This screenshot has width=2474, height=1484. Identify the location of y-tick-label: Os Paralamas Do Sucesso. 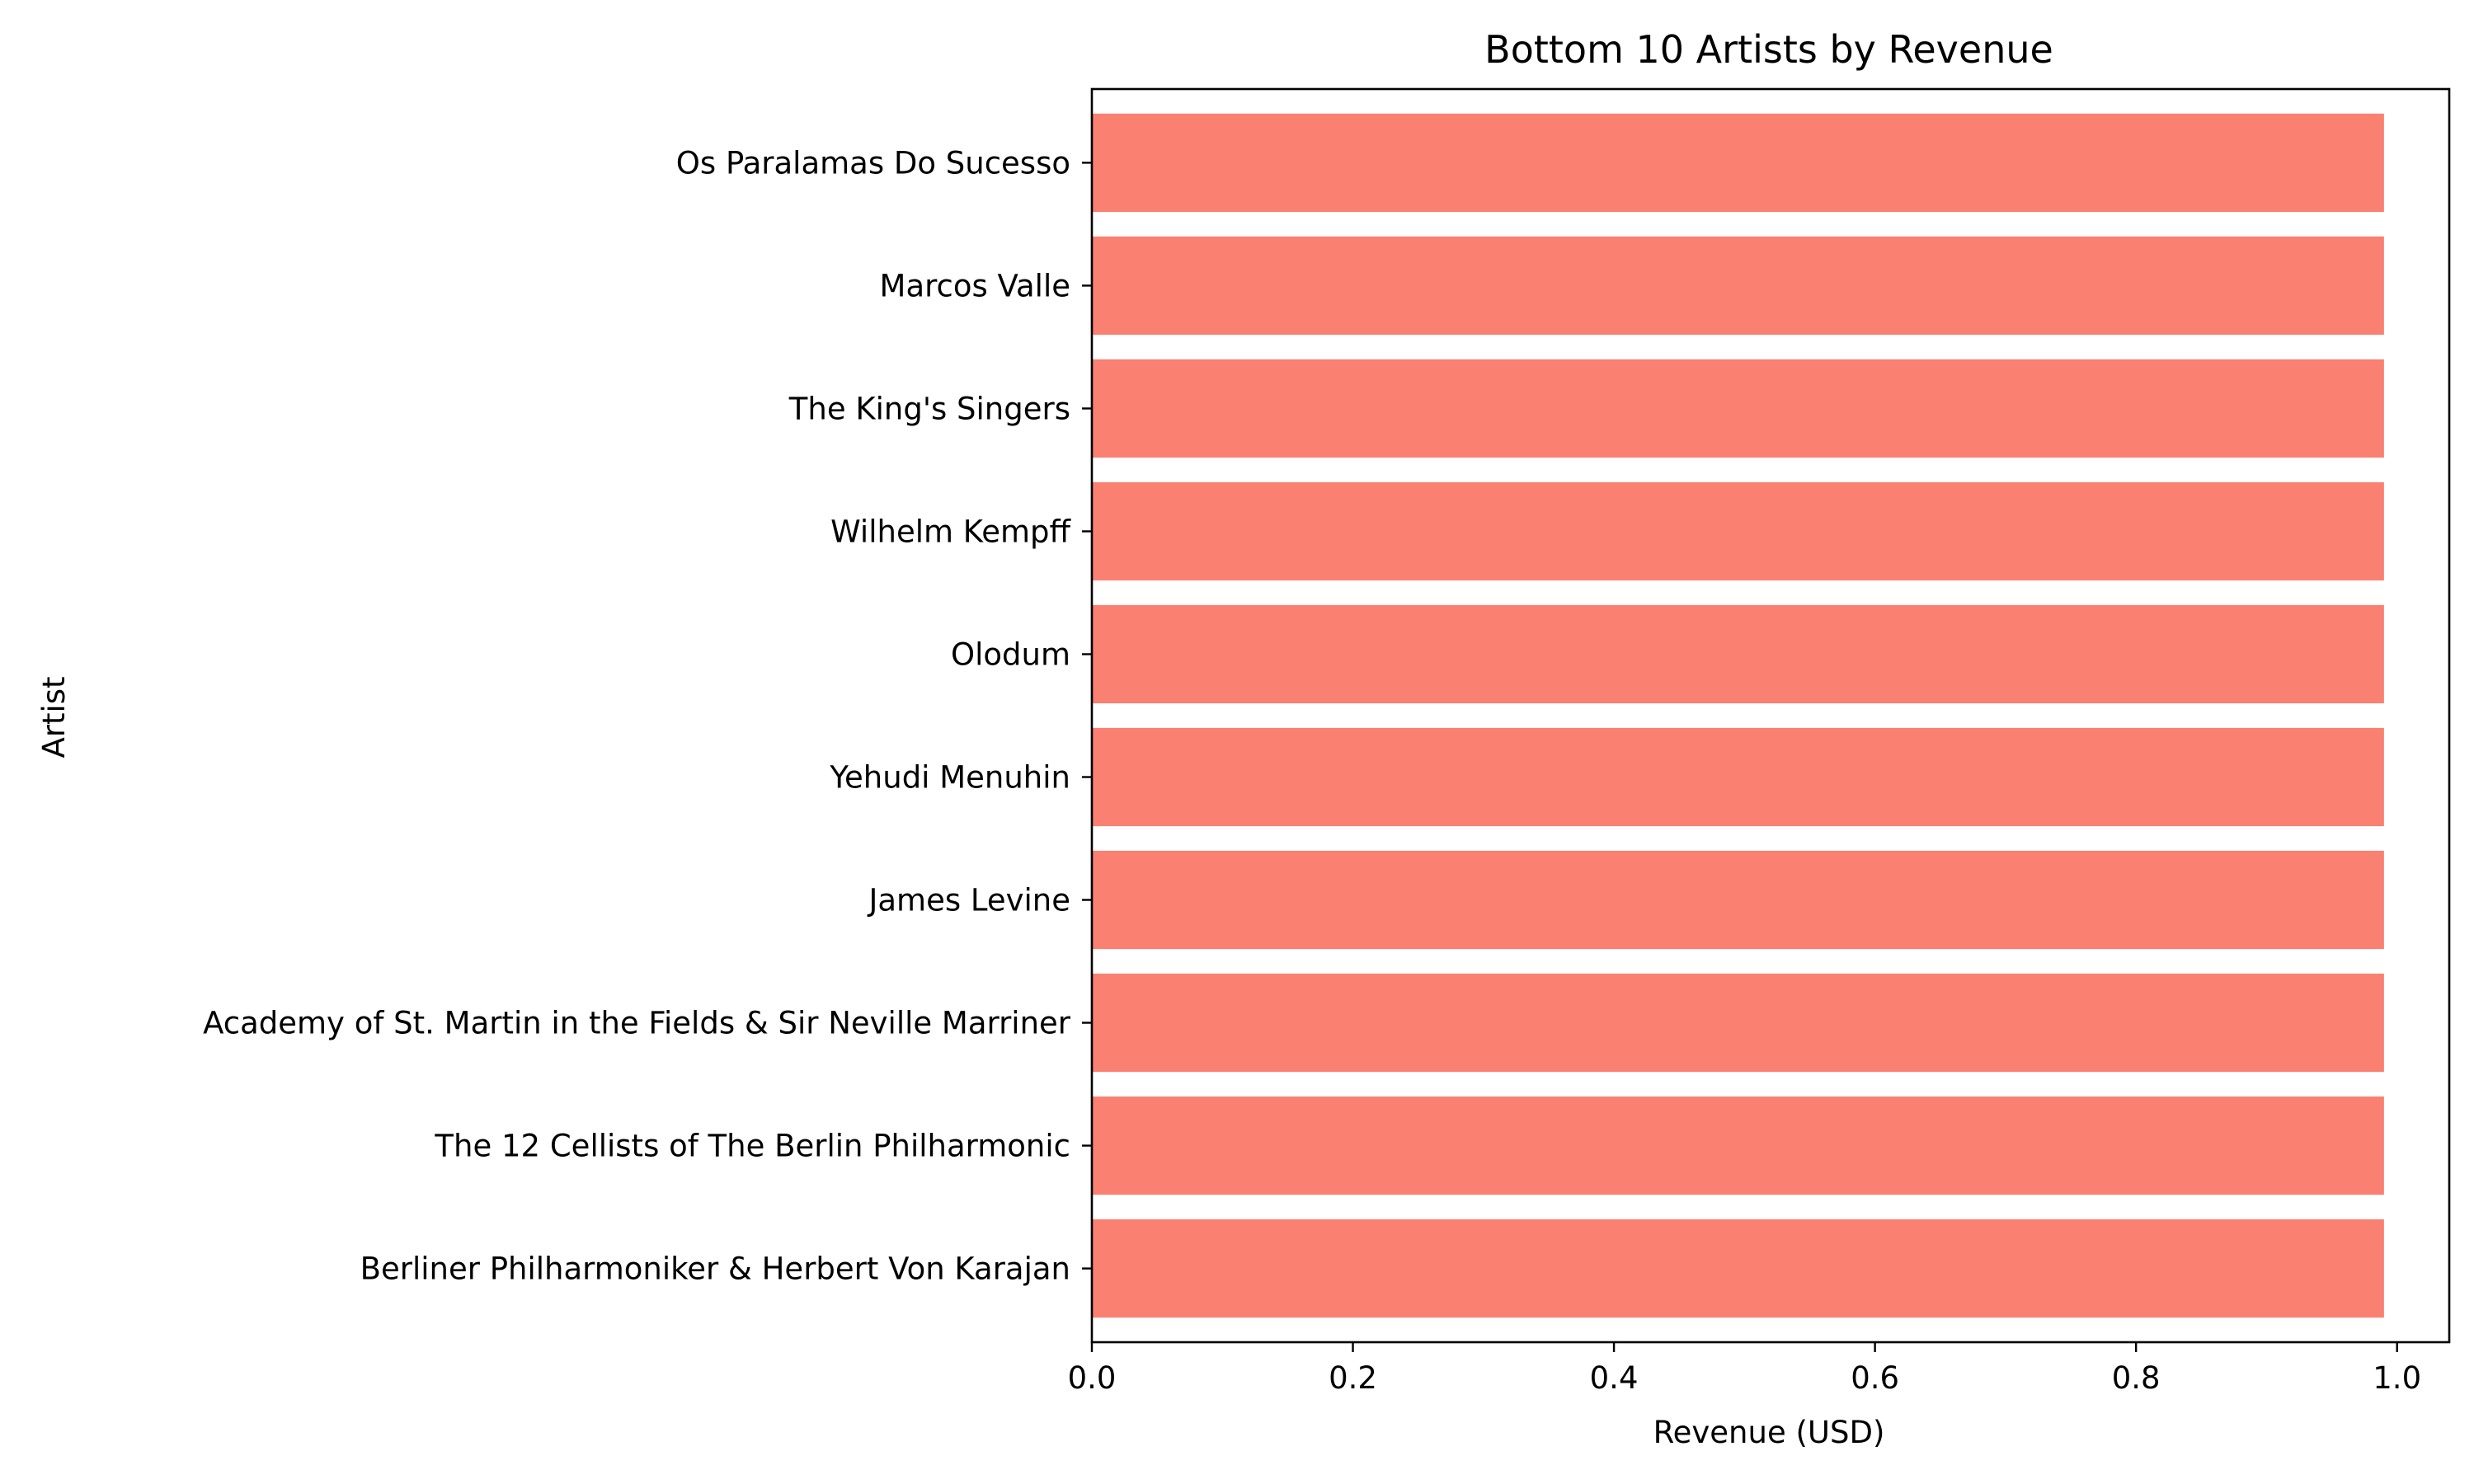
(873, 163).